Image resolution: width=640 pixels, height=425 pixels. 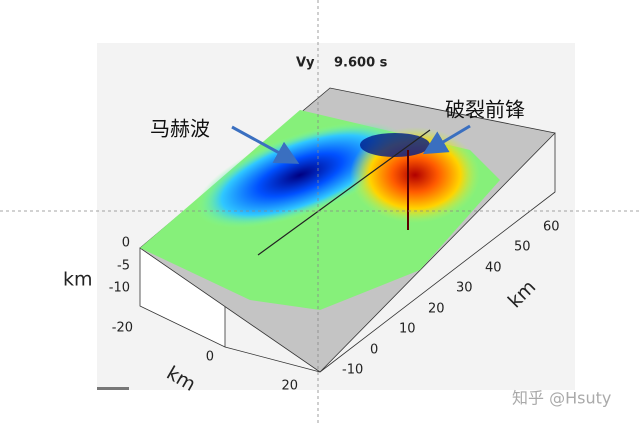 I want to click on x-tick-label: 0, so click(x=210, y=357).